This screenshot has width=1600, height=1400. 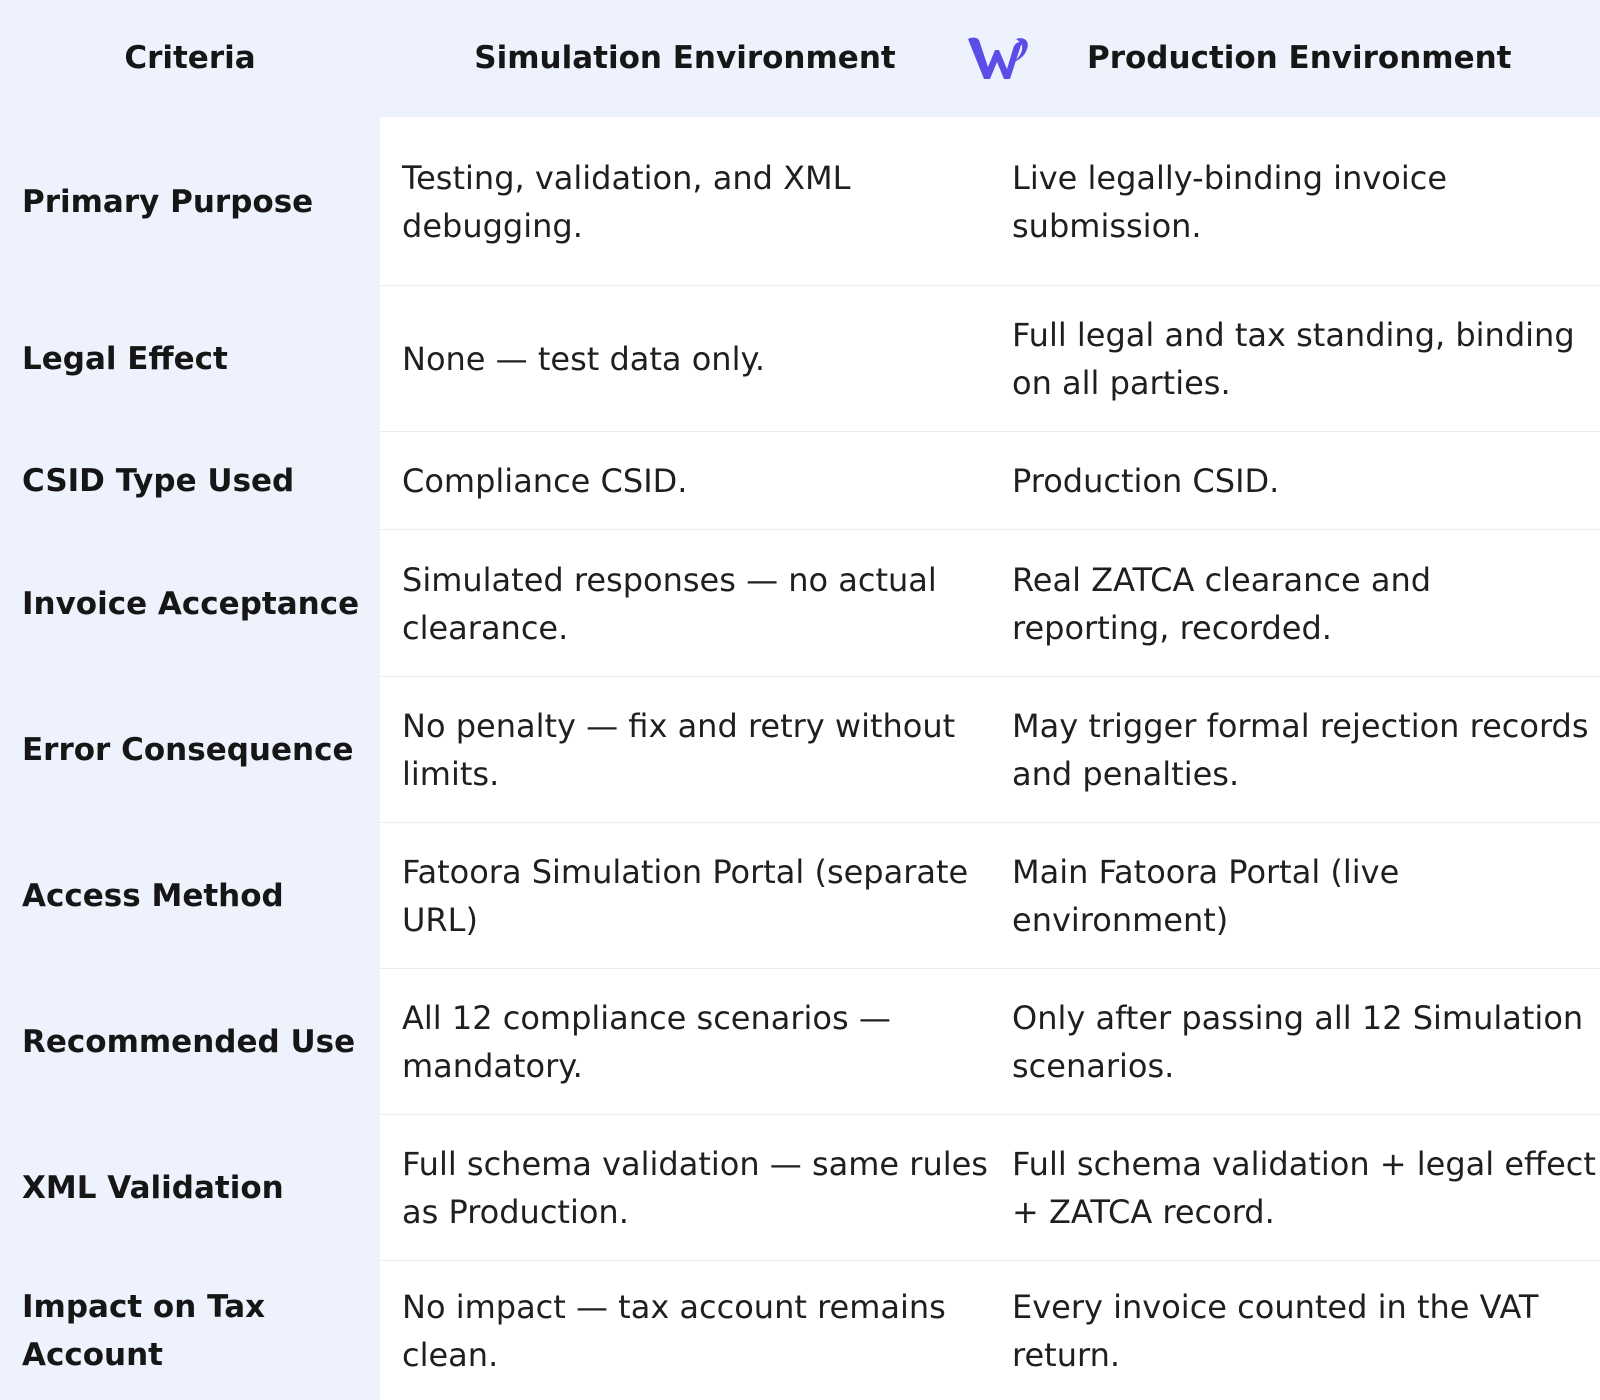 I want to click on row-criteria: XML Validation, so click(x=153, y=1188).